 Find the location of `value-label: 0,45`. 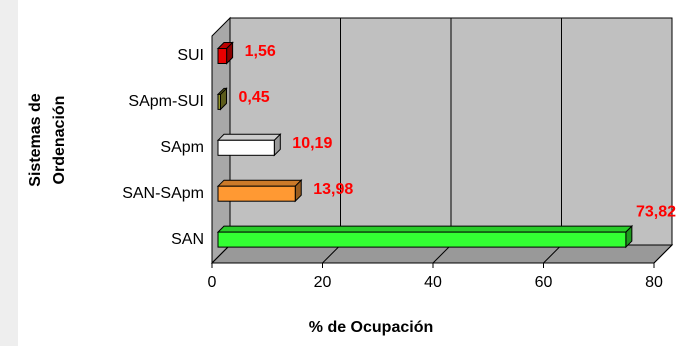

value-label: 0,45 is located at coordinates (253, 97).